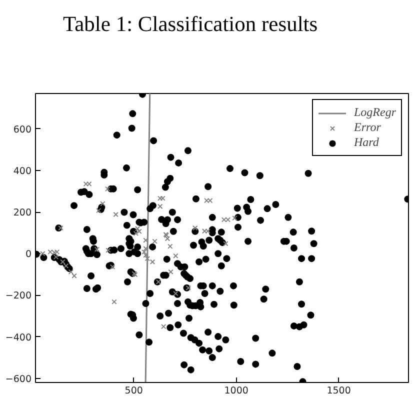 Image resolution: width=413 pixels, height=404 pixels. Describe the element at coordinates (236, 391) in the screenshot. I see `x-tick-label: 1000` at that location.